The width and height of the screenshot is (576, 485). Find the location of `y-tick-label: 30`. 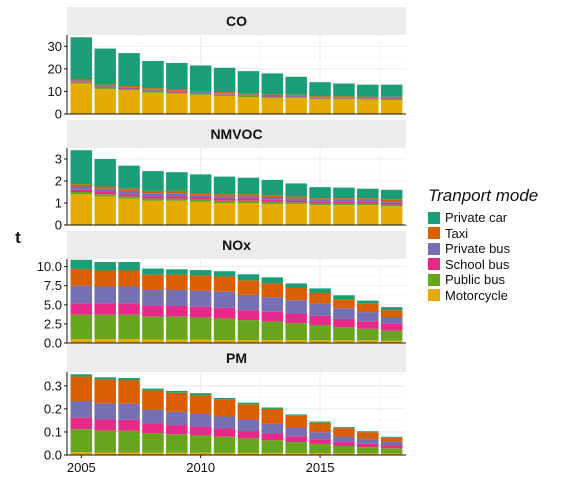

y-tick-label: 30 is located at coordinates (55, 46).